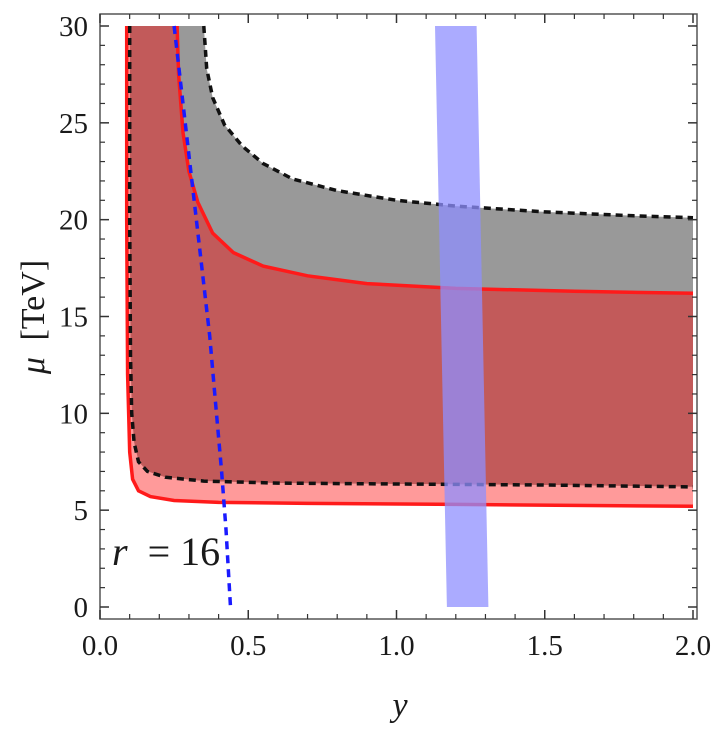 The height and width of the screenshot is (731, 724). What do you see at coordinates (462, 316) in the screenshot?
I see `blue-band` at bounding box center [462, 316].